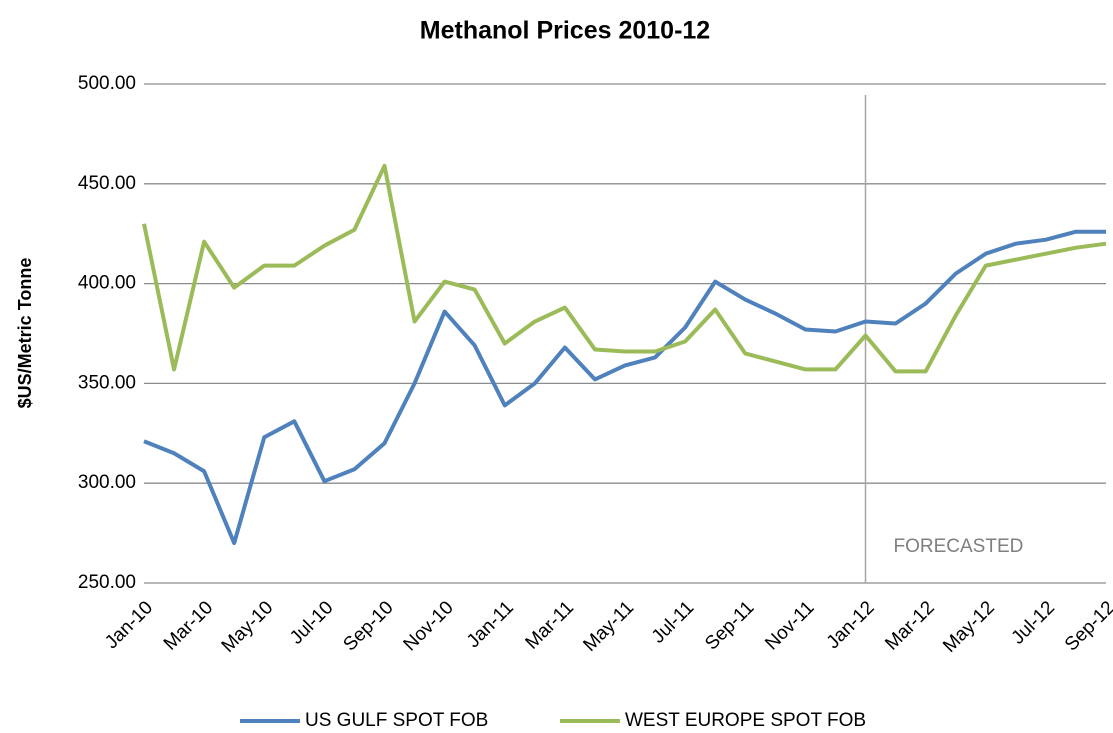 This screenshot has width=1113, height=733. What do you see at coordinates (107, 482) in the screenshot?
I see `y-tick-label: 300.00` at bounding box center [107, 482].